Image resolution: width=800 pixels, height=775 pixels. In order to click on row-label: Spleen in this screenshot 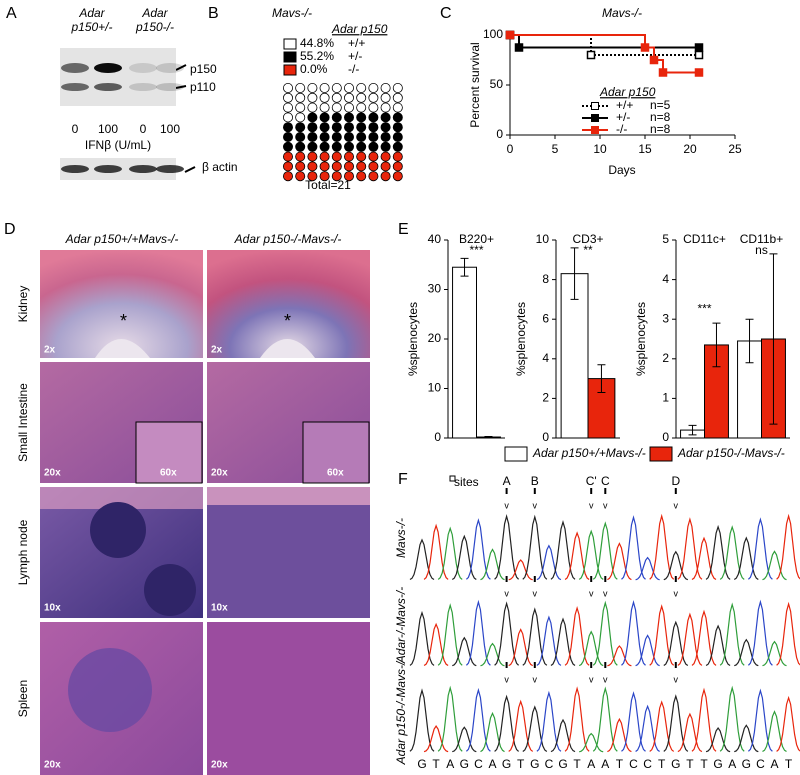, I will do `click(23, 698)`.